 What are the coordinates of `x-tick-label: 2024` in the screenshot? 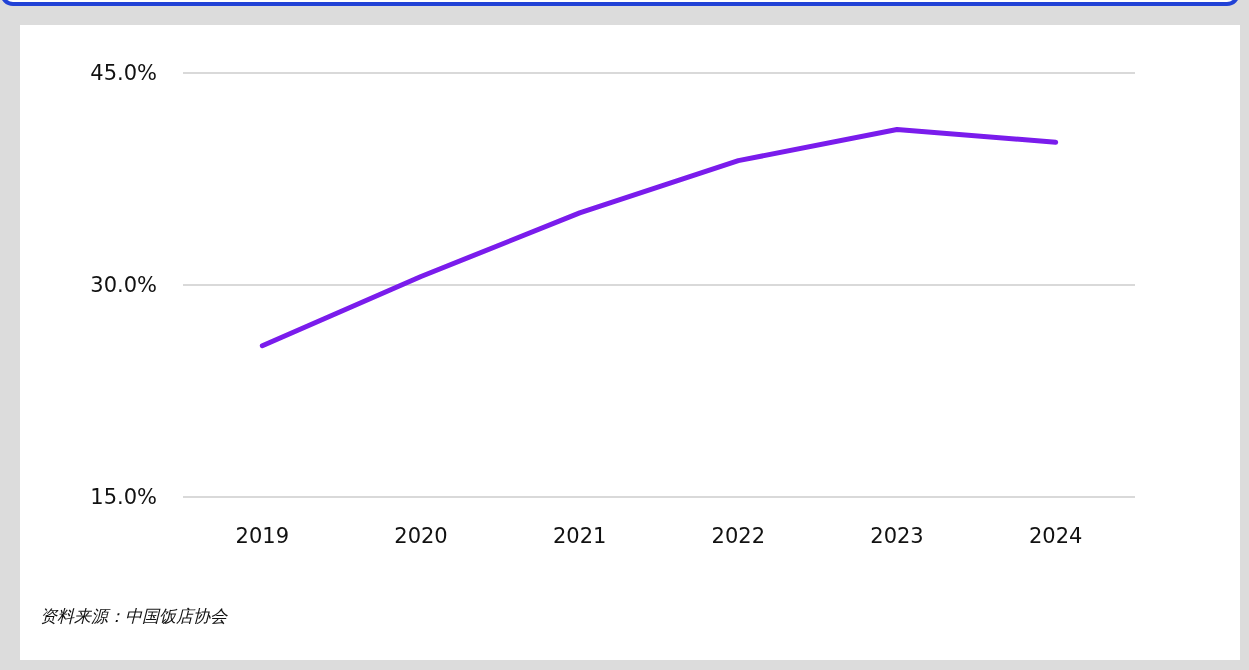 It's located at (1055, 535).